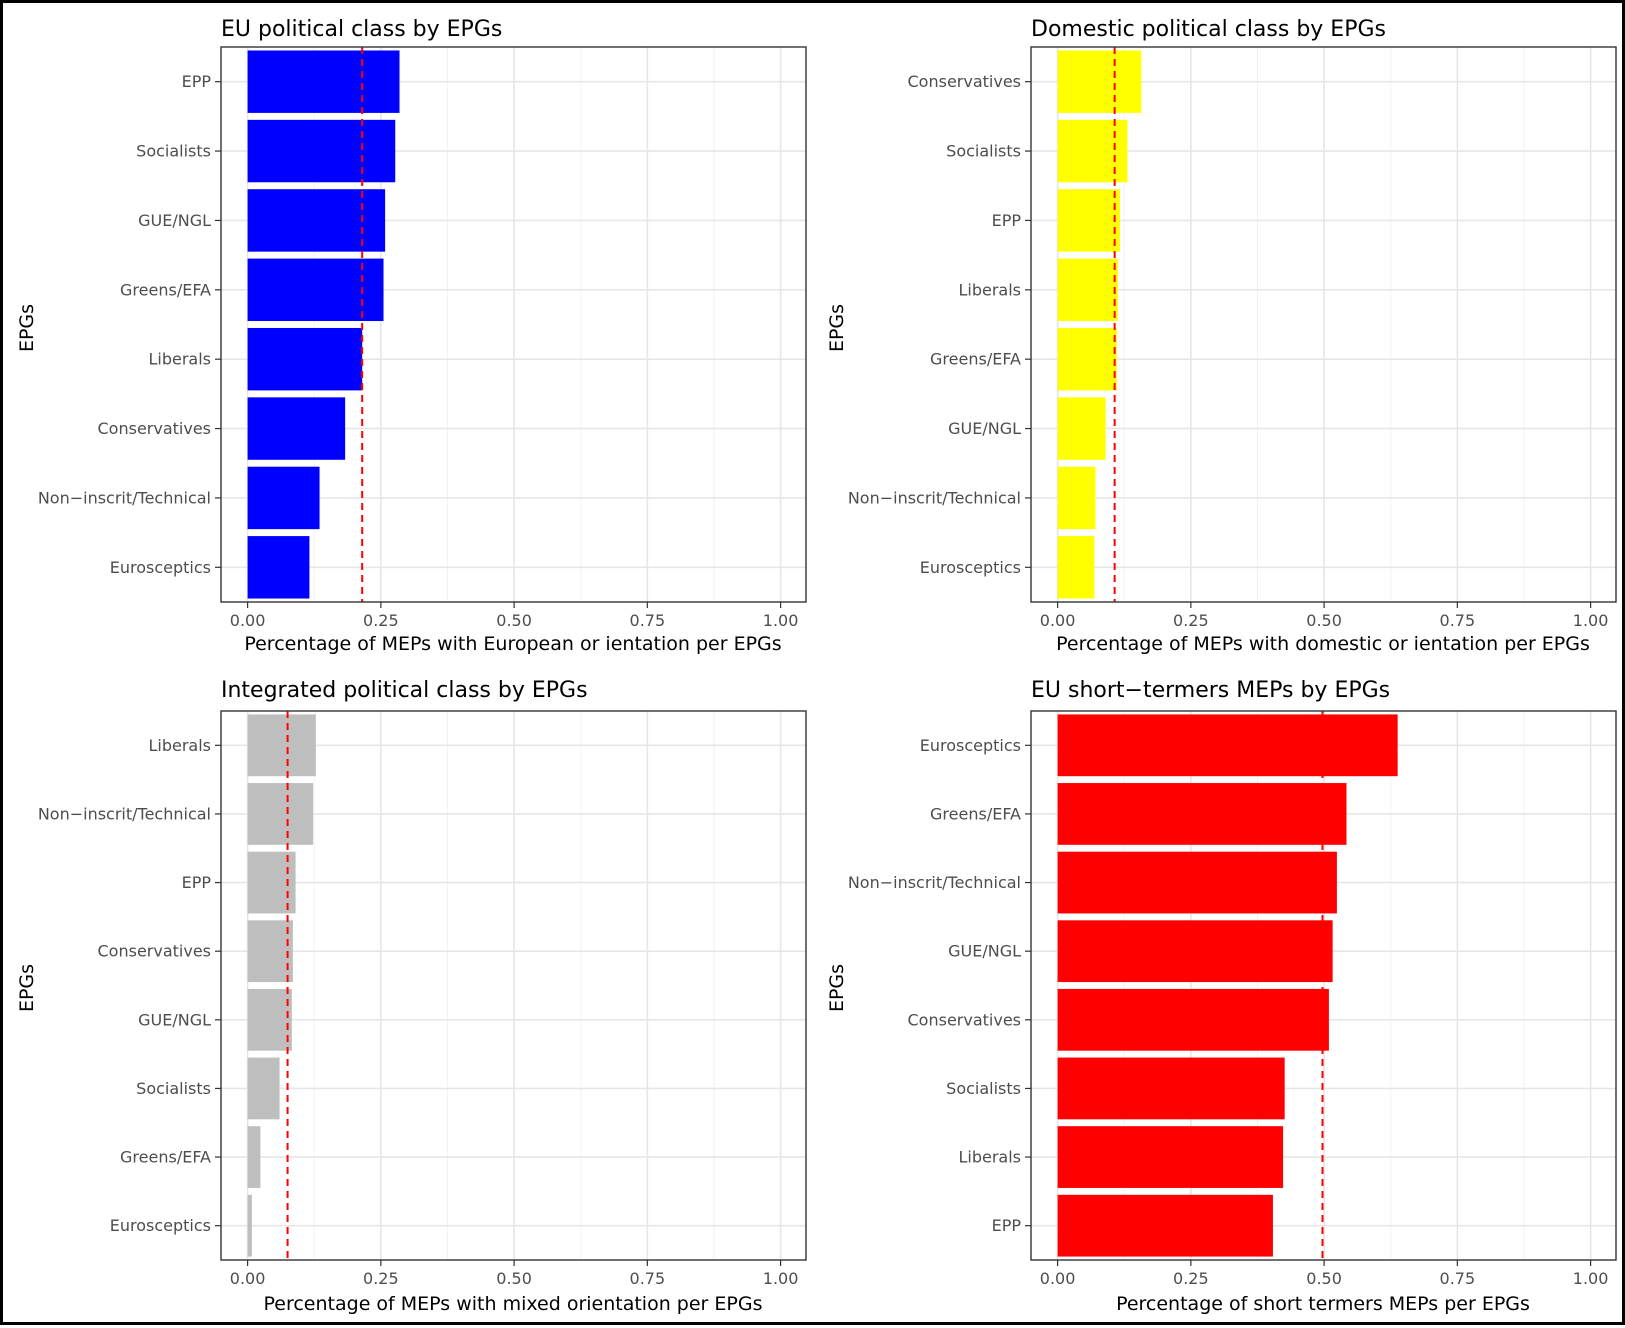 This screenshot has width=1625, height=1328. Describe the element at coordinates (404, 690) in the screenshot. I see `chart-title: Integrated political class by EPGs` at that location.